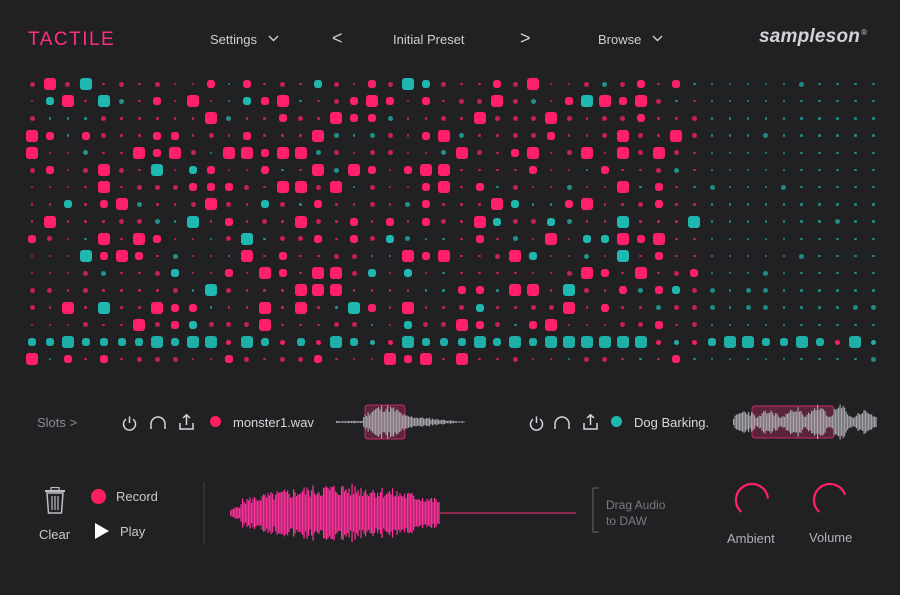  What do you see at coordinates (401, 422) in the screenshot?
I see `slot1-waveform` at bounding box center [401, 422].